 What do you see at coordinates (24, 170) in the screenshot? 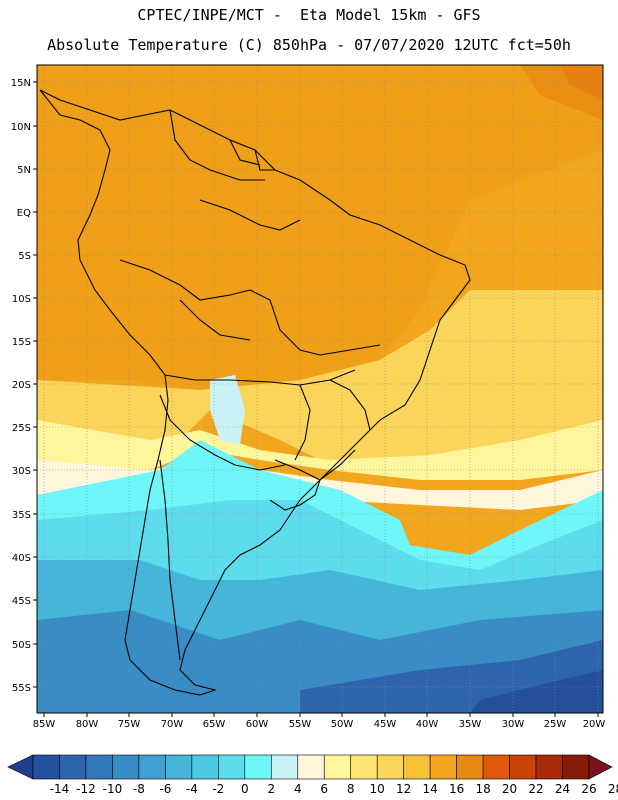
I see `lat-label: 5N` at bounding box center [24, 170].